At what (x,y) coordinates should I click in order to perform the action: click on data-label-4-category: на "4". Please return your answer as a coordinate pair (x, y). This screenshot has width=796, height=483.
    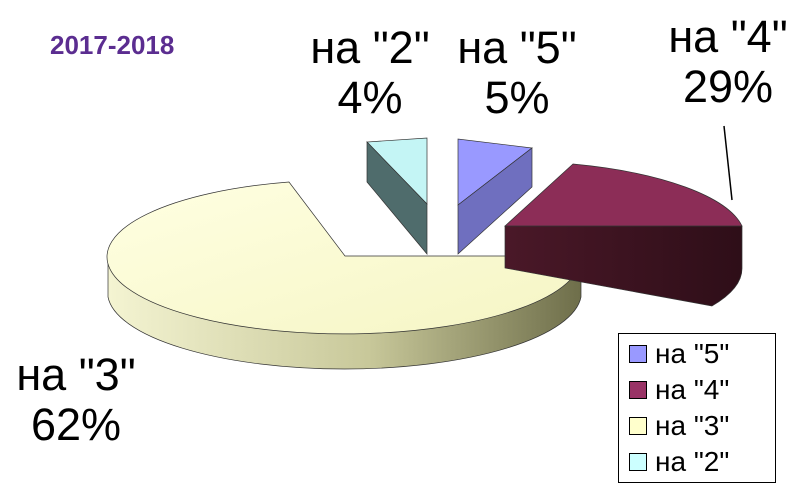
    Looking at the image, I should click on (728, 36).